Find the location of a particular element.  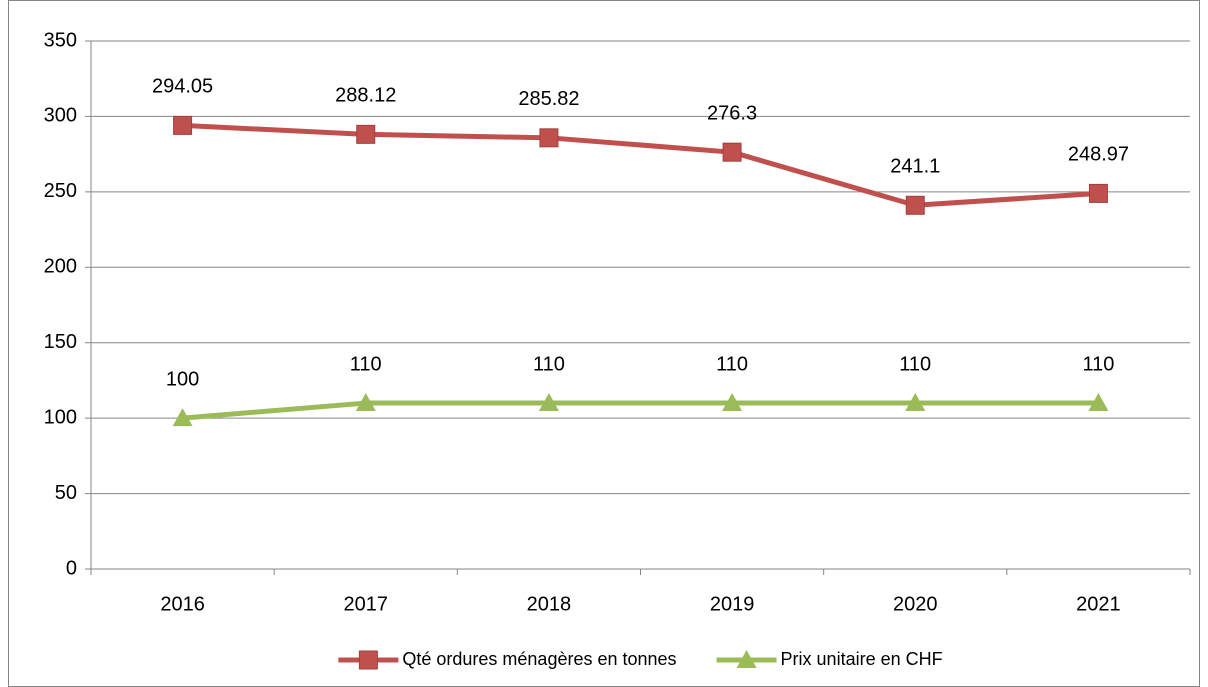

y-tick-label: 100 is located at coordinates (60, 417).